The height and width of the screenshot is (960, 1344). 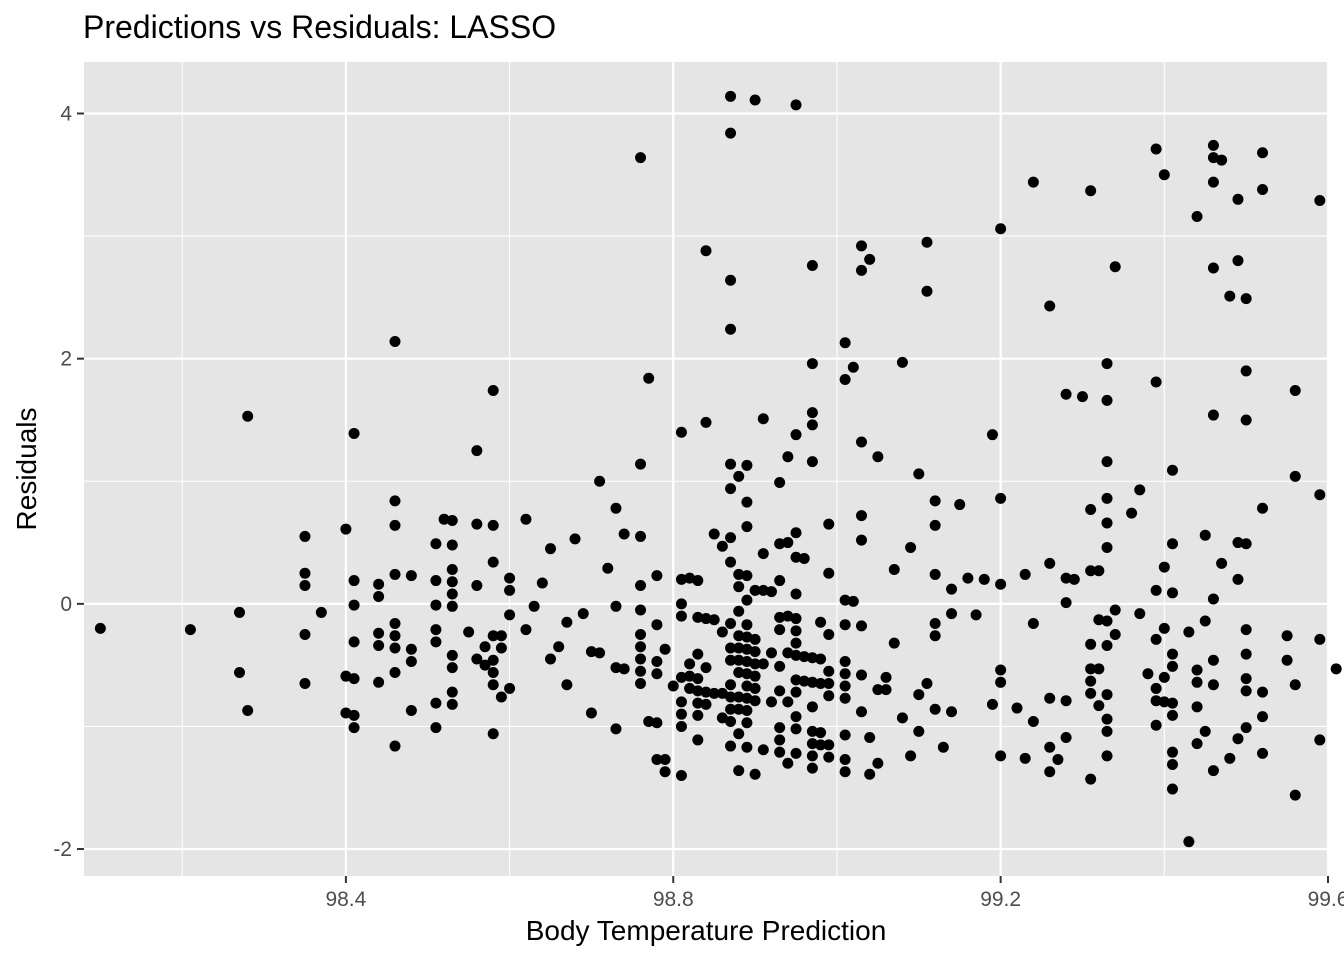 I want to click on x-tick-label: 98.8, so click(x=673, y=899).